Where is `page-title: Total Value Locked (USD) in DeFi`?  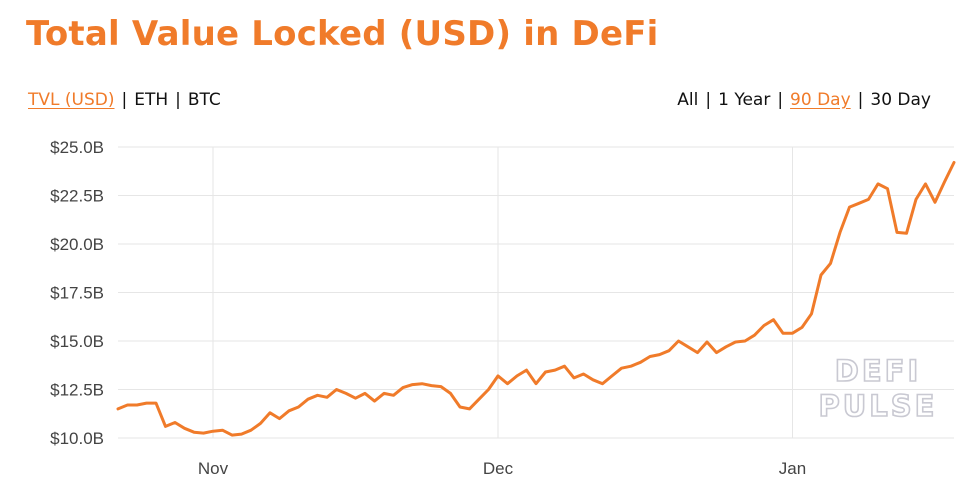 page-title: Total Value Locked (USD) in DeFi is located at coordinates (342, 34).